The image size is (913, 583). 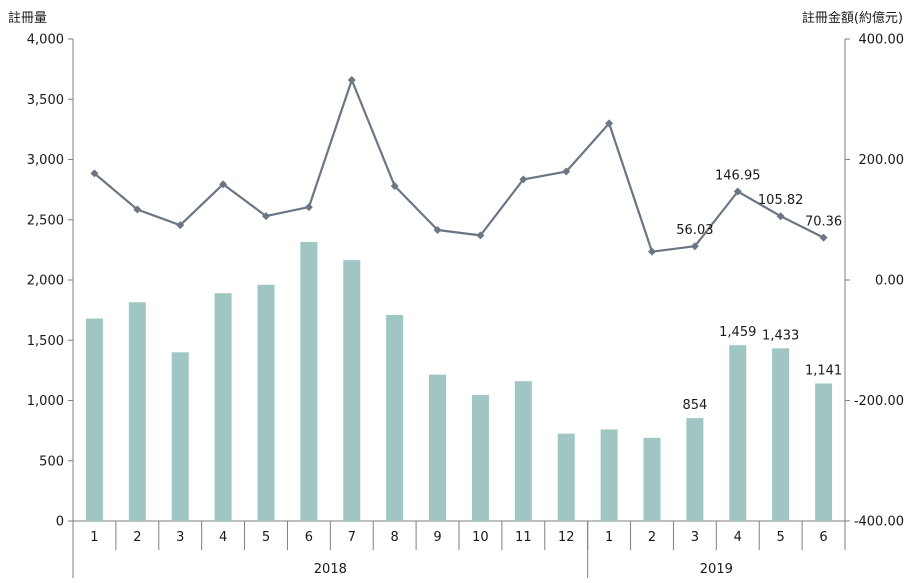 What do you see at coordinates (694, 405) in the screenshot?
I see `bar-data-label: 854` at bounding box center [694, 405].